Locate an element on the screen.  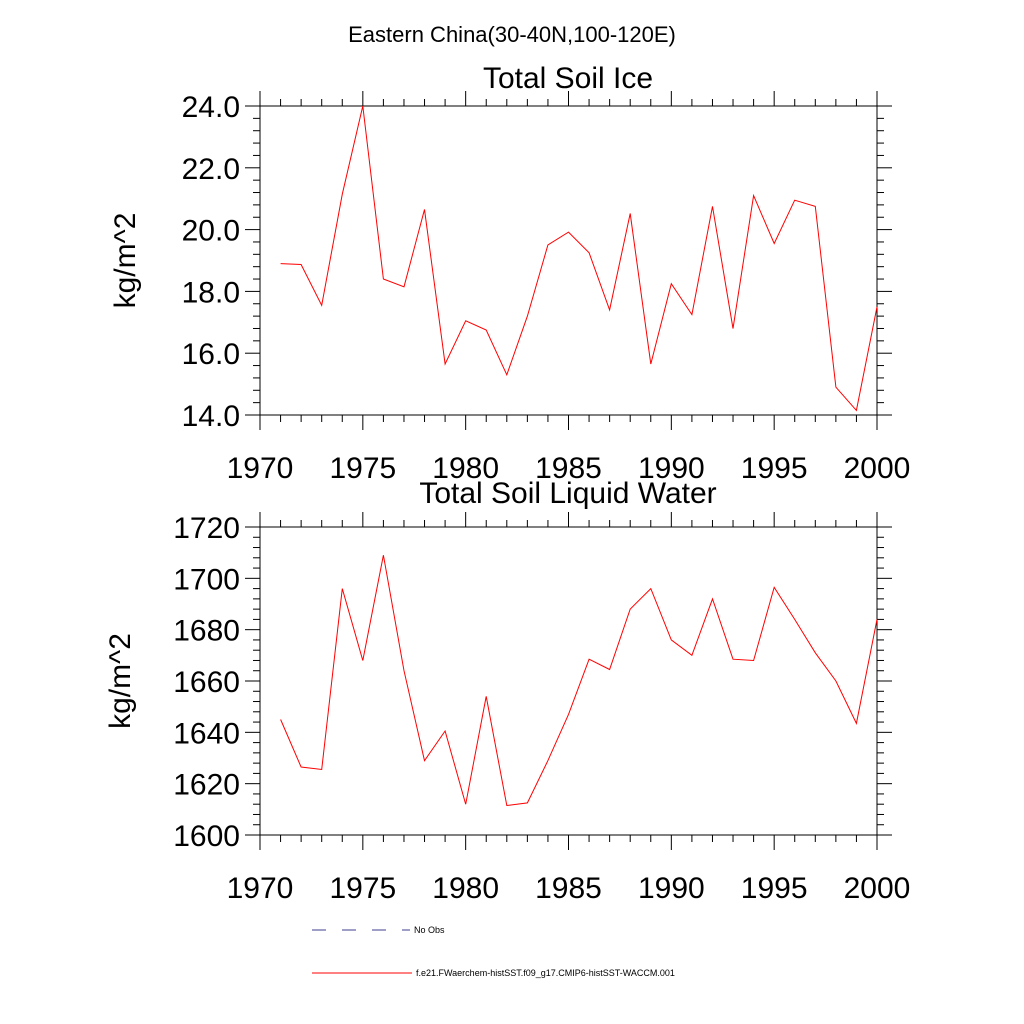
soil-liquid-water-xtick-label: 1985 is located at coordinates (568, 888).